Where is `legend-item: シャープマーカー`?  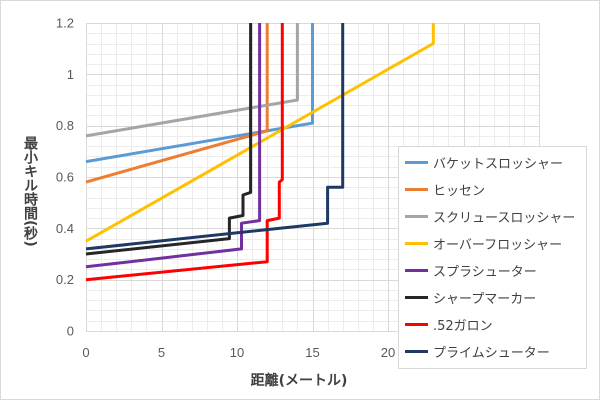
legend-item: シャープマーカー is located at coordinates (492, 297).